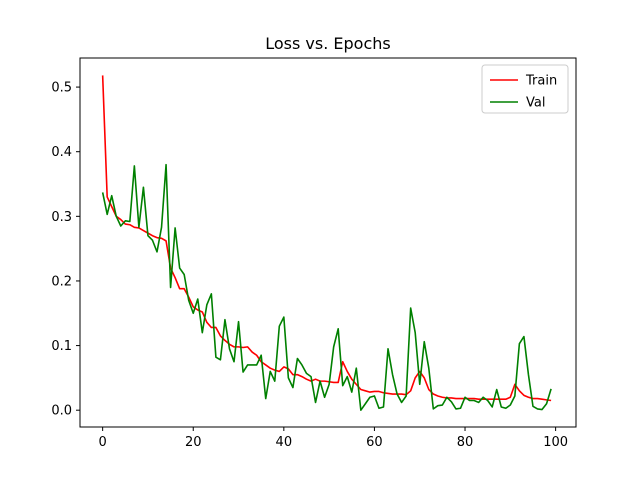  I want to click on legend-label-train: Train, so click(541, 81).